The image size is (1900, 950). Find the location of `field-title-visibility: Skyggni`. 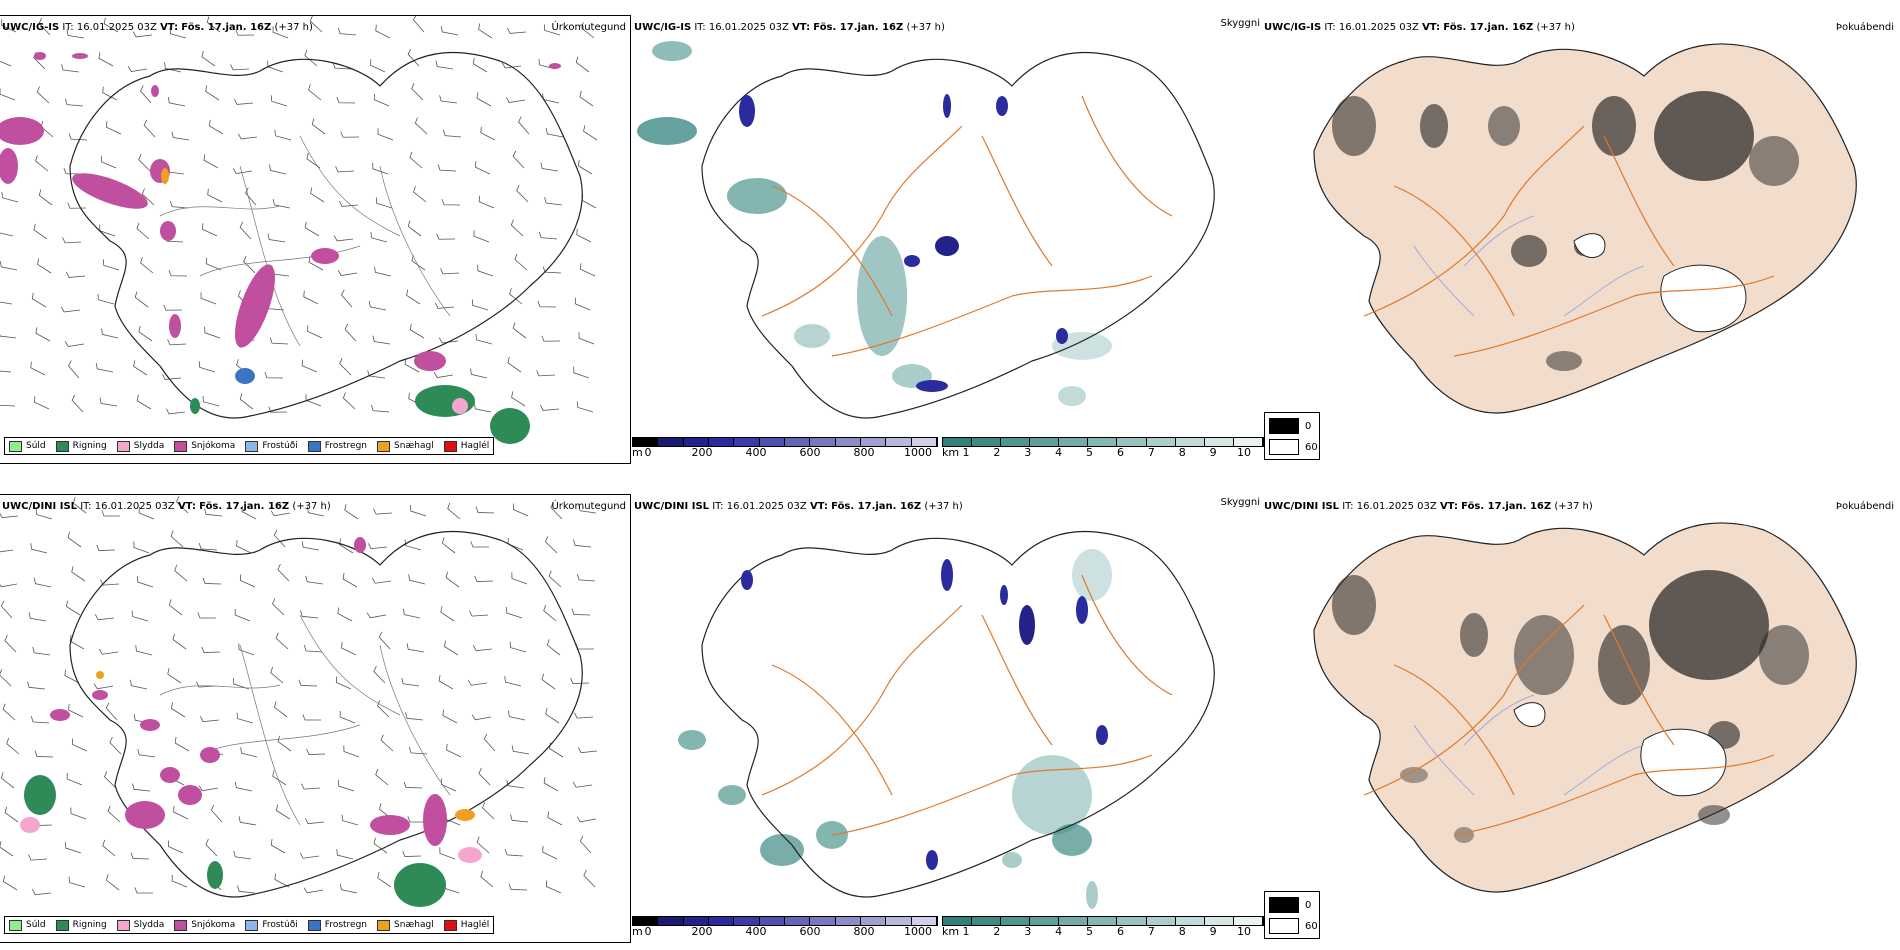

field-title-visibility: Skyggni is located at coordinates (1240, 23).